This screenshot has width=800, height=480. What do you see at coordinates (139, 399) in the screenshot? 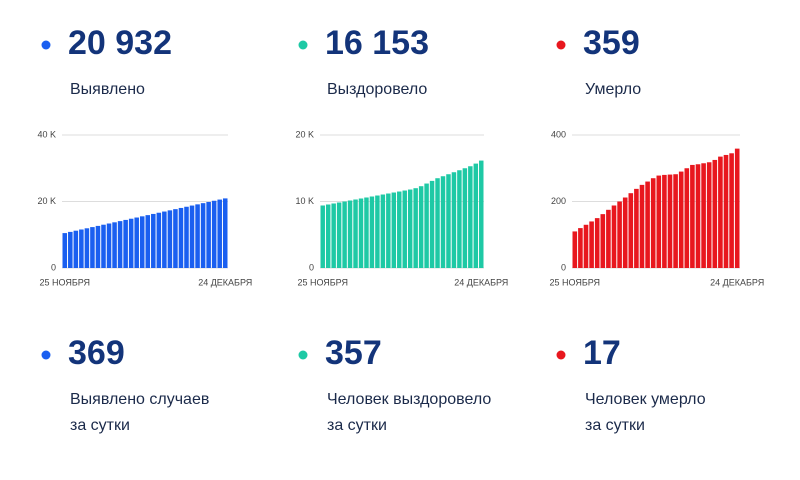
I see `daily-label: Выявлено случаев` at bounding box center [139, 399].